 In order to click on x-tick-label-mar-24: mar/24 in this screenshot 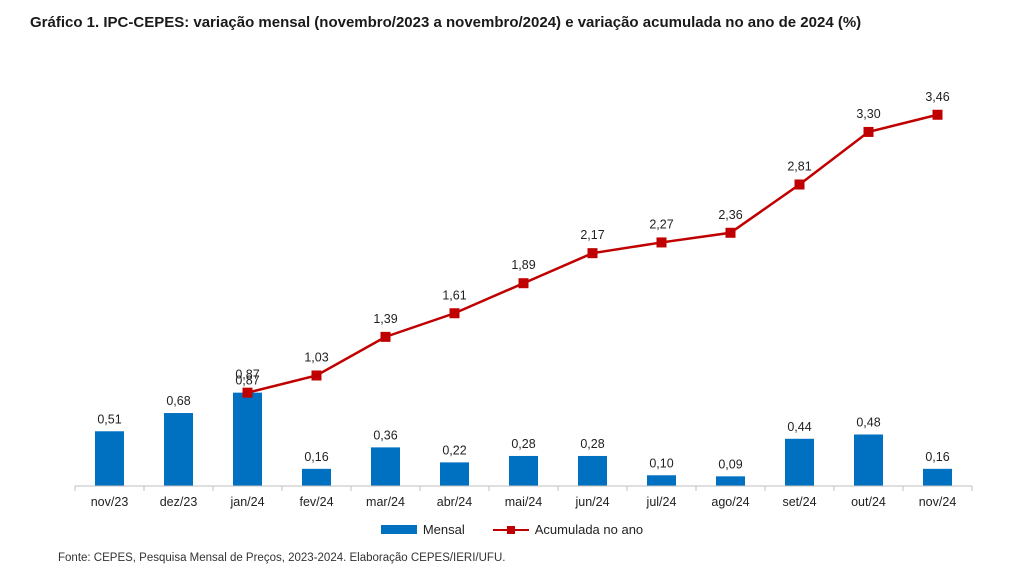, I will do `click(385, 502)`.